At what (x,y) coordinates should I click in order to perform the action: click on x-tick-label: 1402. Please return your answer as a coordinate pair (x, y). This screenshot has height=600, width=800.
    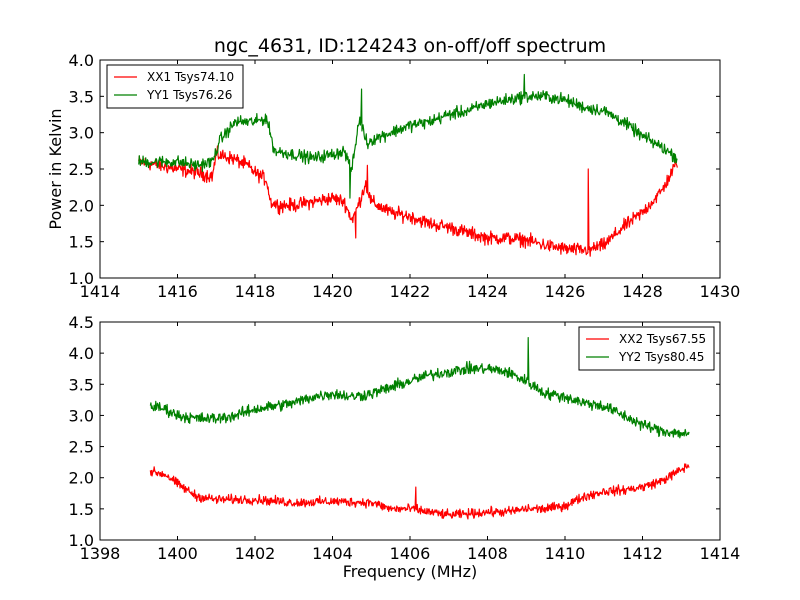
    Looking at the image, I should click on (255, 553).